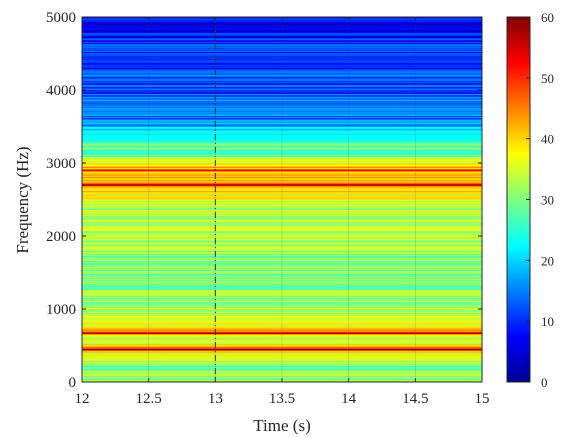 The width and height of the screenshot is (563, 438). Describe the element at coordinates (547, 321) in the screenshot. I see `colorbar-tick-label: 10` at that location.